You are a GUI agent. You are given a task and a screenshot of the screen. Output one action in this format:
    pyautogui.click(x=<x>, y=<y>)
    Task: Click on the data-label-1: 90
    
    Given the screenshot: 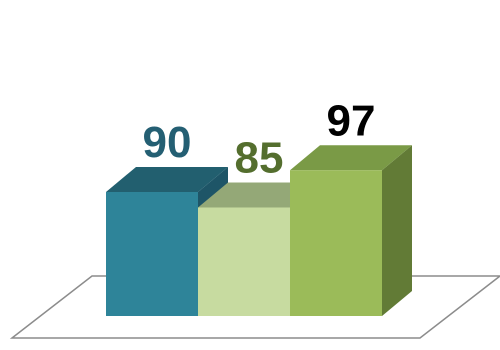 What is the action you would take?
    pyautogui.click(x=167, y=142)
    